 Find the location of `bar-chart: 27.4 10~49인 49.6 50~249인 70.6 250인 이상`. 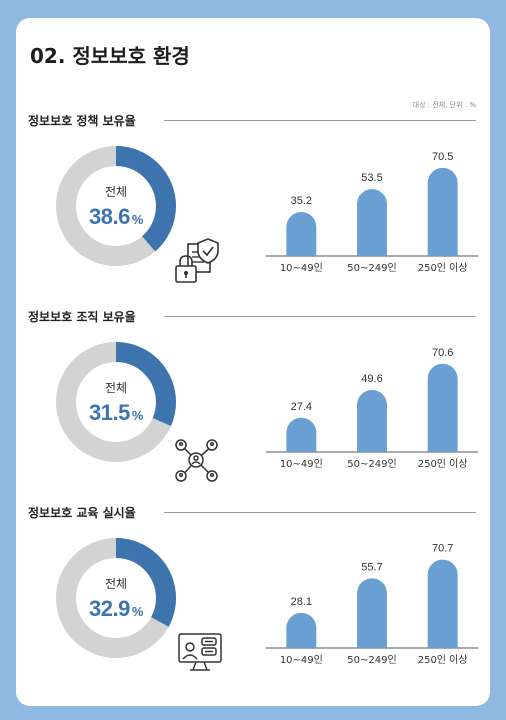

bar-chart: 27.4 10~49인 49.6 50~249인 70.6 250인 이상 is located at coordinates (372, 408).